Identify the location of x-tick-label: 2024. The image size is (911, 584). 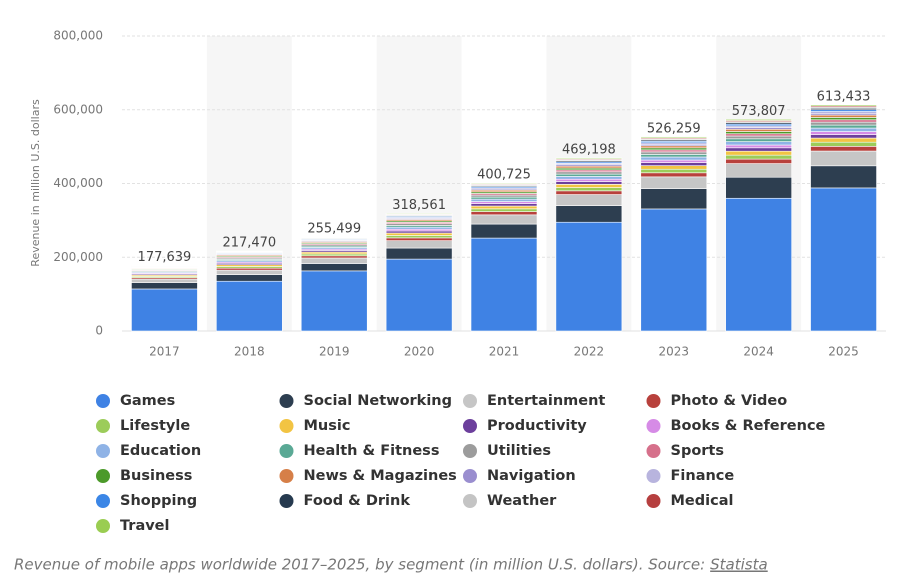
(758, 352).